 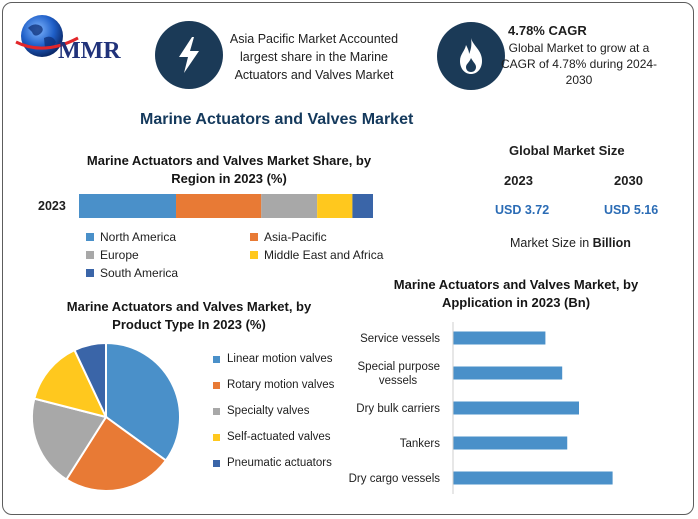 I want to click on region-category-label: 2023, so click(x=52, y=206).